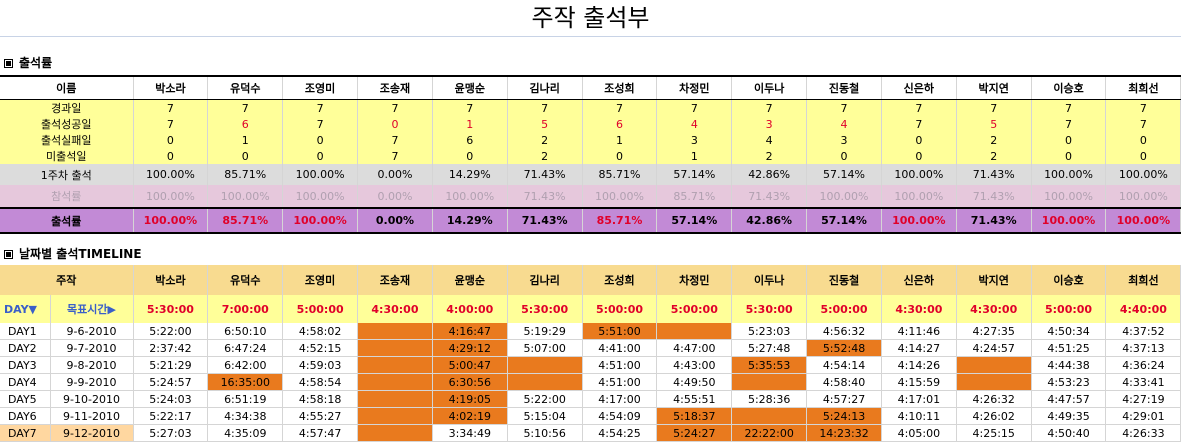  I want to click on time-cell: 4:26:02, so click(994, 416).